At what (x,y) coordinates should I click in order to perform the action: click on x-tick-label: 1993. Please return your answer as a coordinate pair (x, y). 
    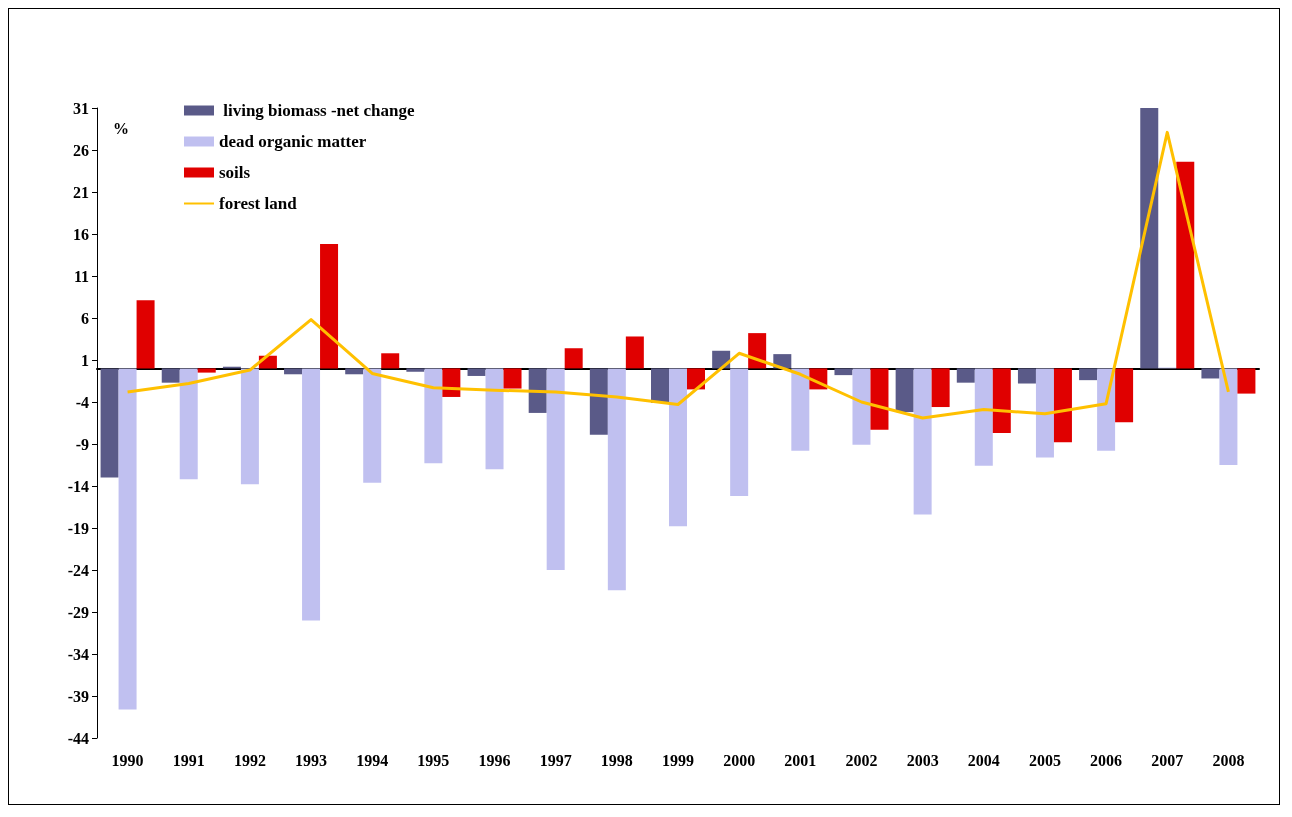
    Looking at the image, I should click on (311, 760).